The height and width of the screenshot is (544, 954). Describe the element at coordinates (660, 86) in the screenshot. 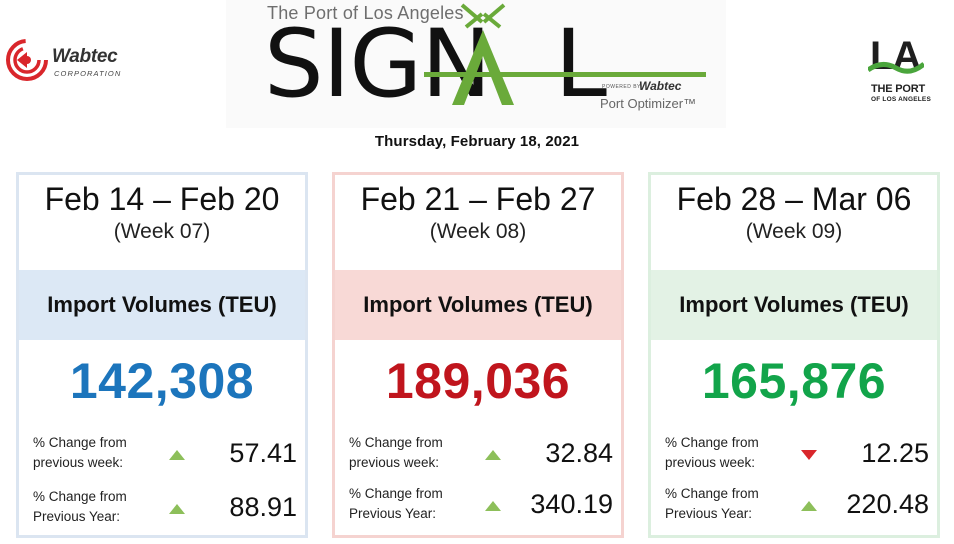

I see `powered-brand: Wabtec` at that location.